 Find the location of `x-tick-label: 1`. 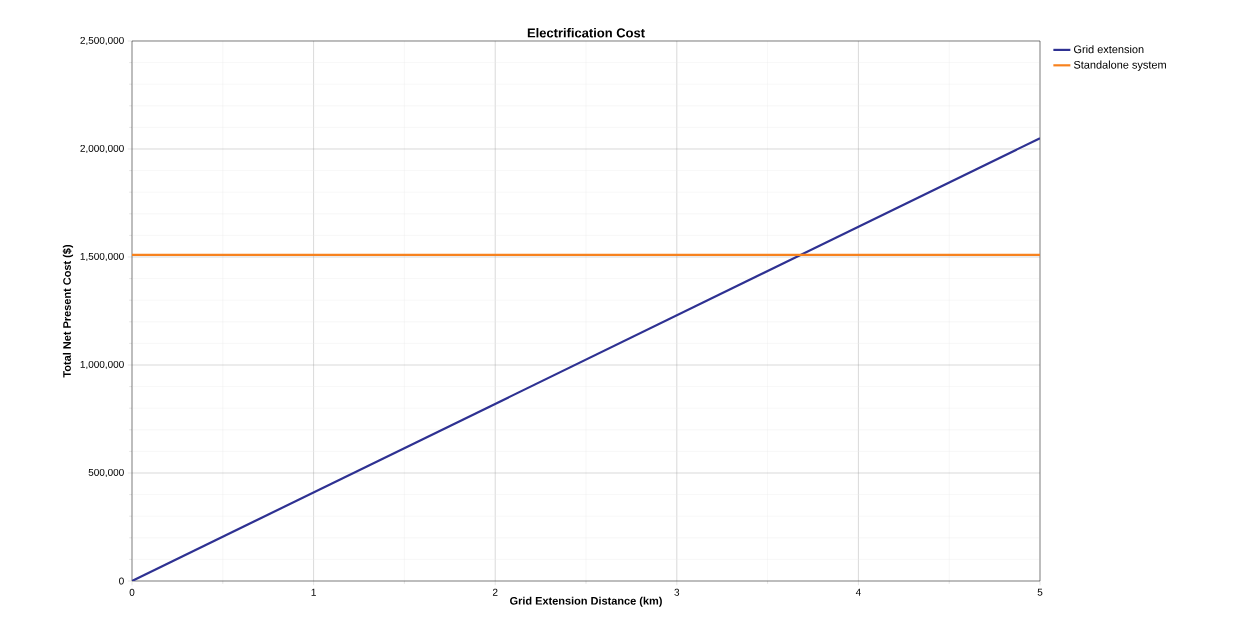

x-tick-label: 1 is located at coordinates (313, 592).